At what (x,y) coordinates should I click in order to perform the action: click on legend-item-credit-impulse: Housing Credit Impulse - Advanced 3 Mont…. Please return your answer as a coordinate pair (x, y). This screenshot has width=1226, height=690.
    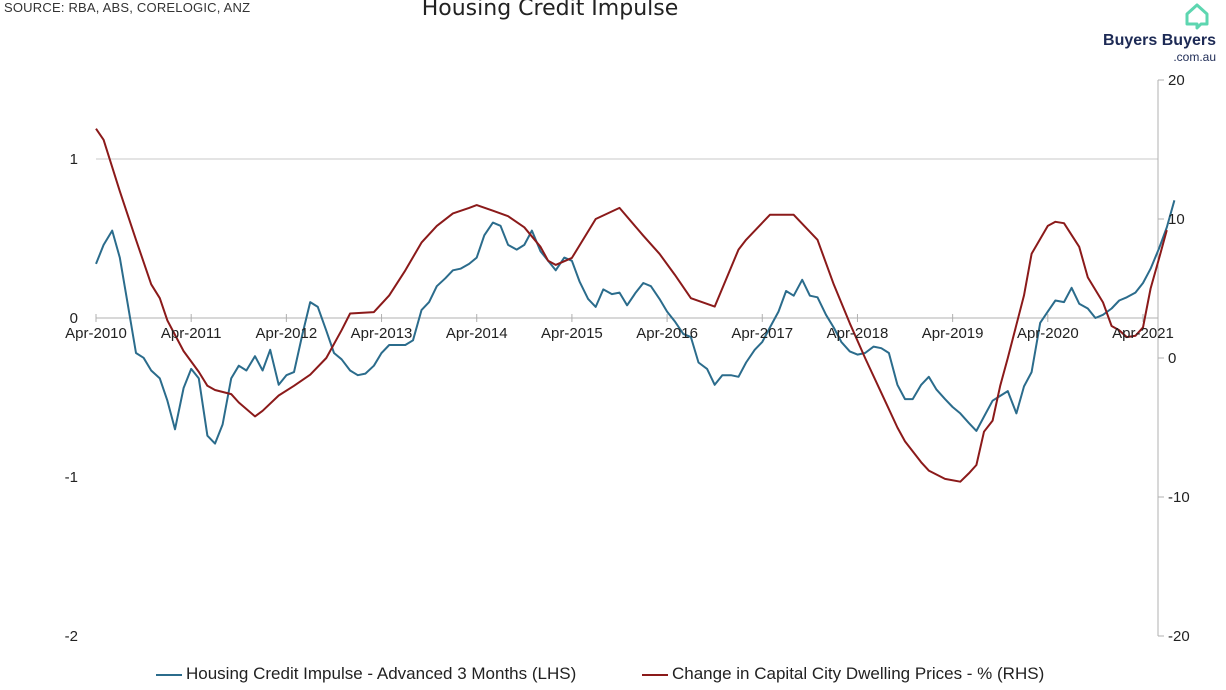
    Looking at the image, I should click on (366, 674).